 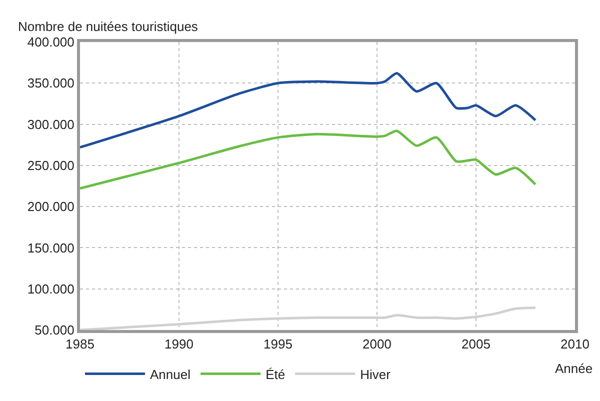 What do you see at coordinates (50, 165) in the screenshot?
I see `y-tick-label: 250.000` at bounding box center [50, 165].